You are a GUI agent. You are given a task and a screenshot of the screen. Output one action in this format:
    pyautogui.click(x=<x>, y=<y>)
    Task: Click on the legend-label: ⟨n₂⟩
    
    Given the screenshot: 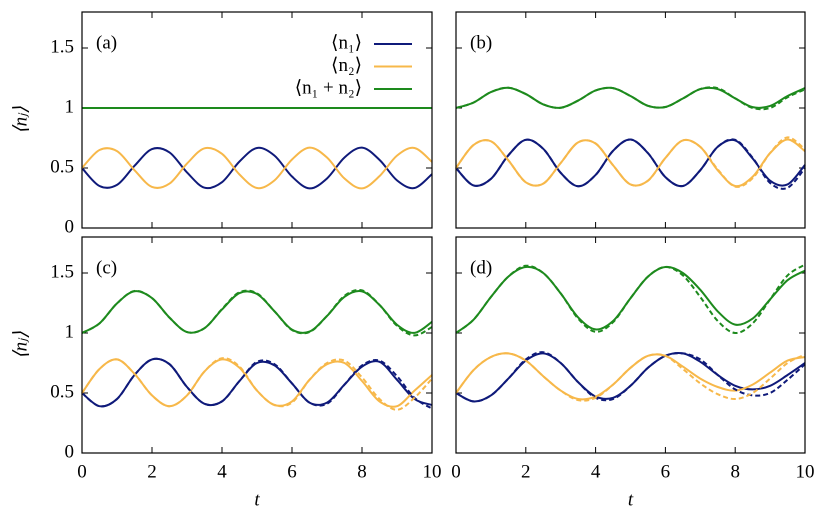 What is the action you would take?
    pyautogui.click(x=346, y=65)
    